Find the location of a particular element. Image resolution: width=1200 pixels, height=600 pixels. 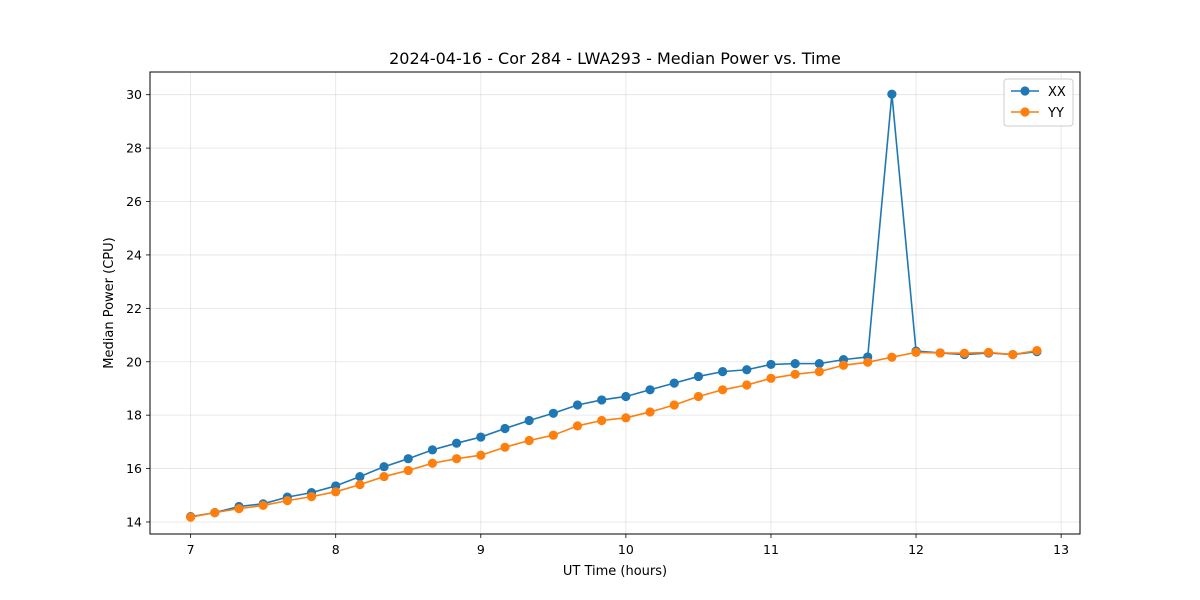

y-tick-label: 28 is located at coordinates (134, 148).